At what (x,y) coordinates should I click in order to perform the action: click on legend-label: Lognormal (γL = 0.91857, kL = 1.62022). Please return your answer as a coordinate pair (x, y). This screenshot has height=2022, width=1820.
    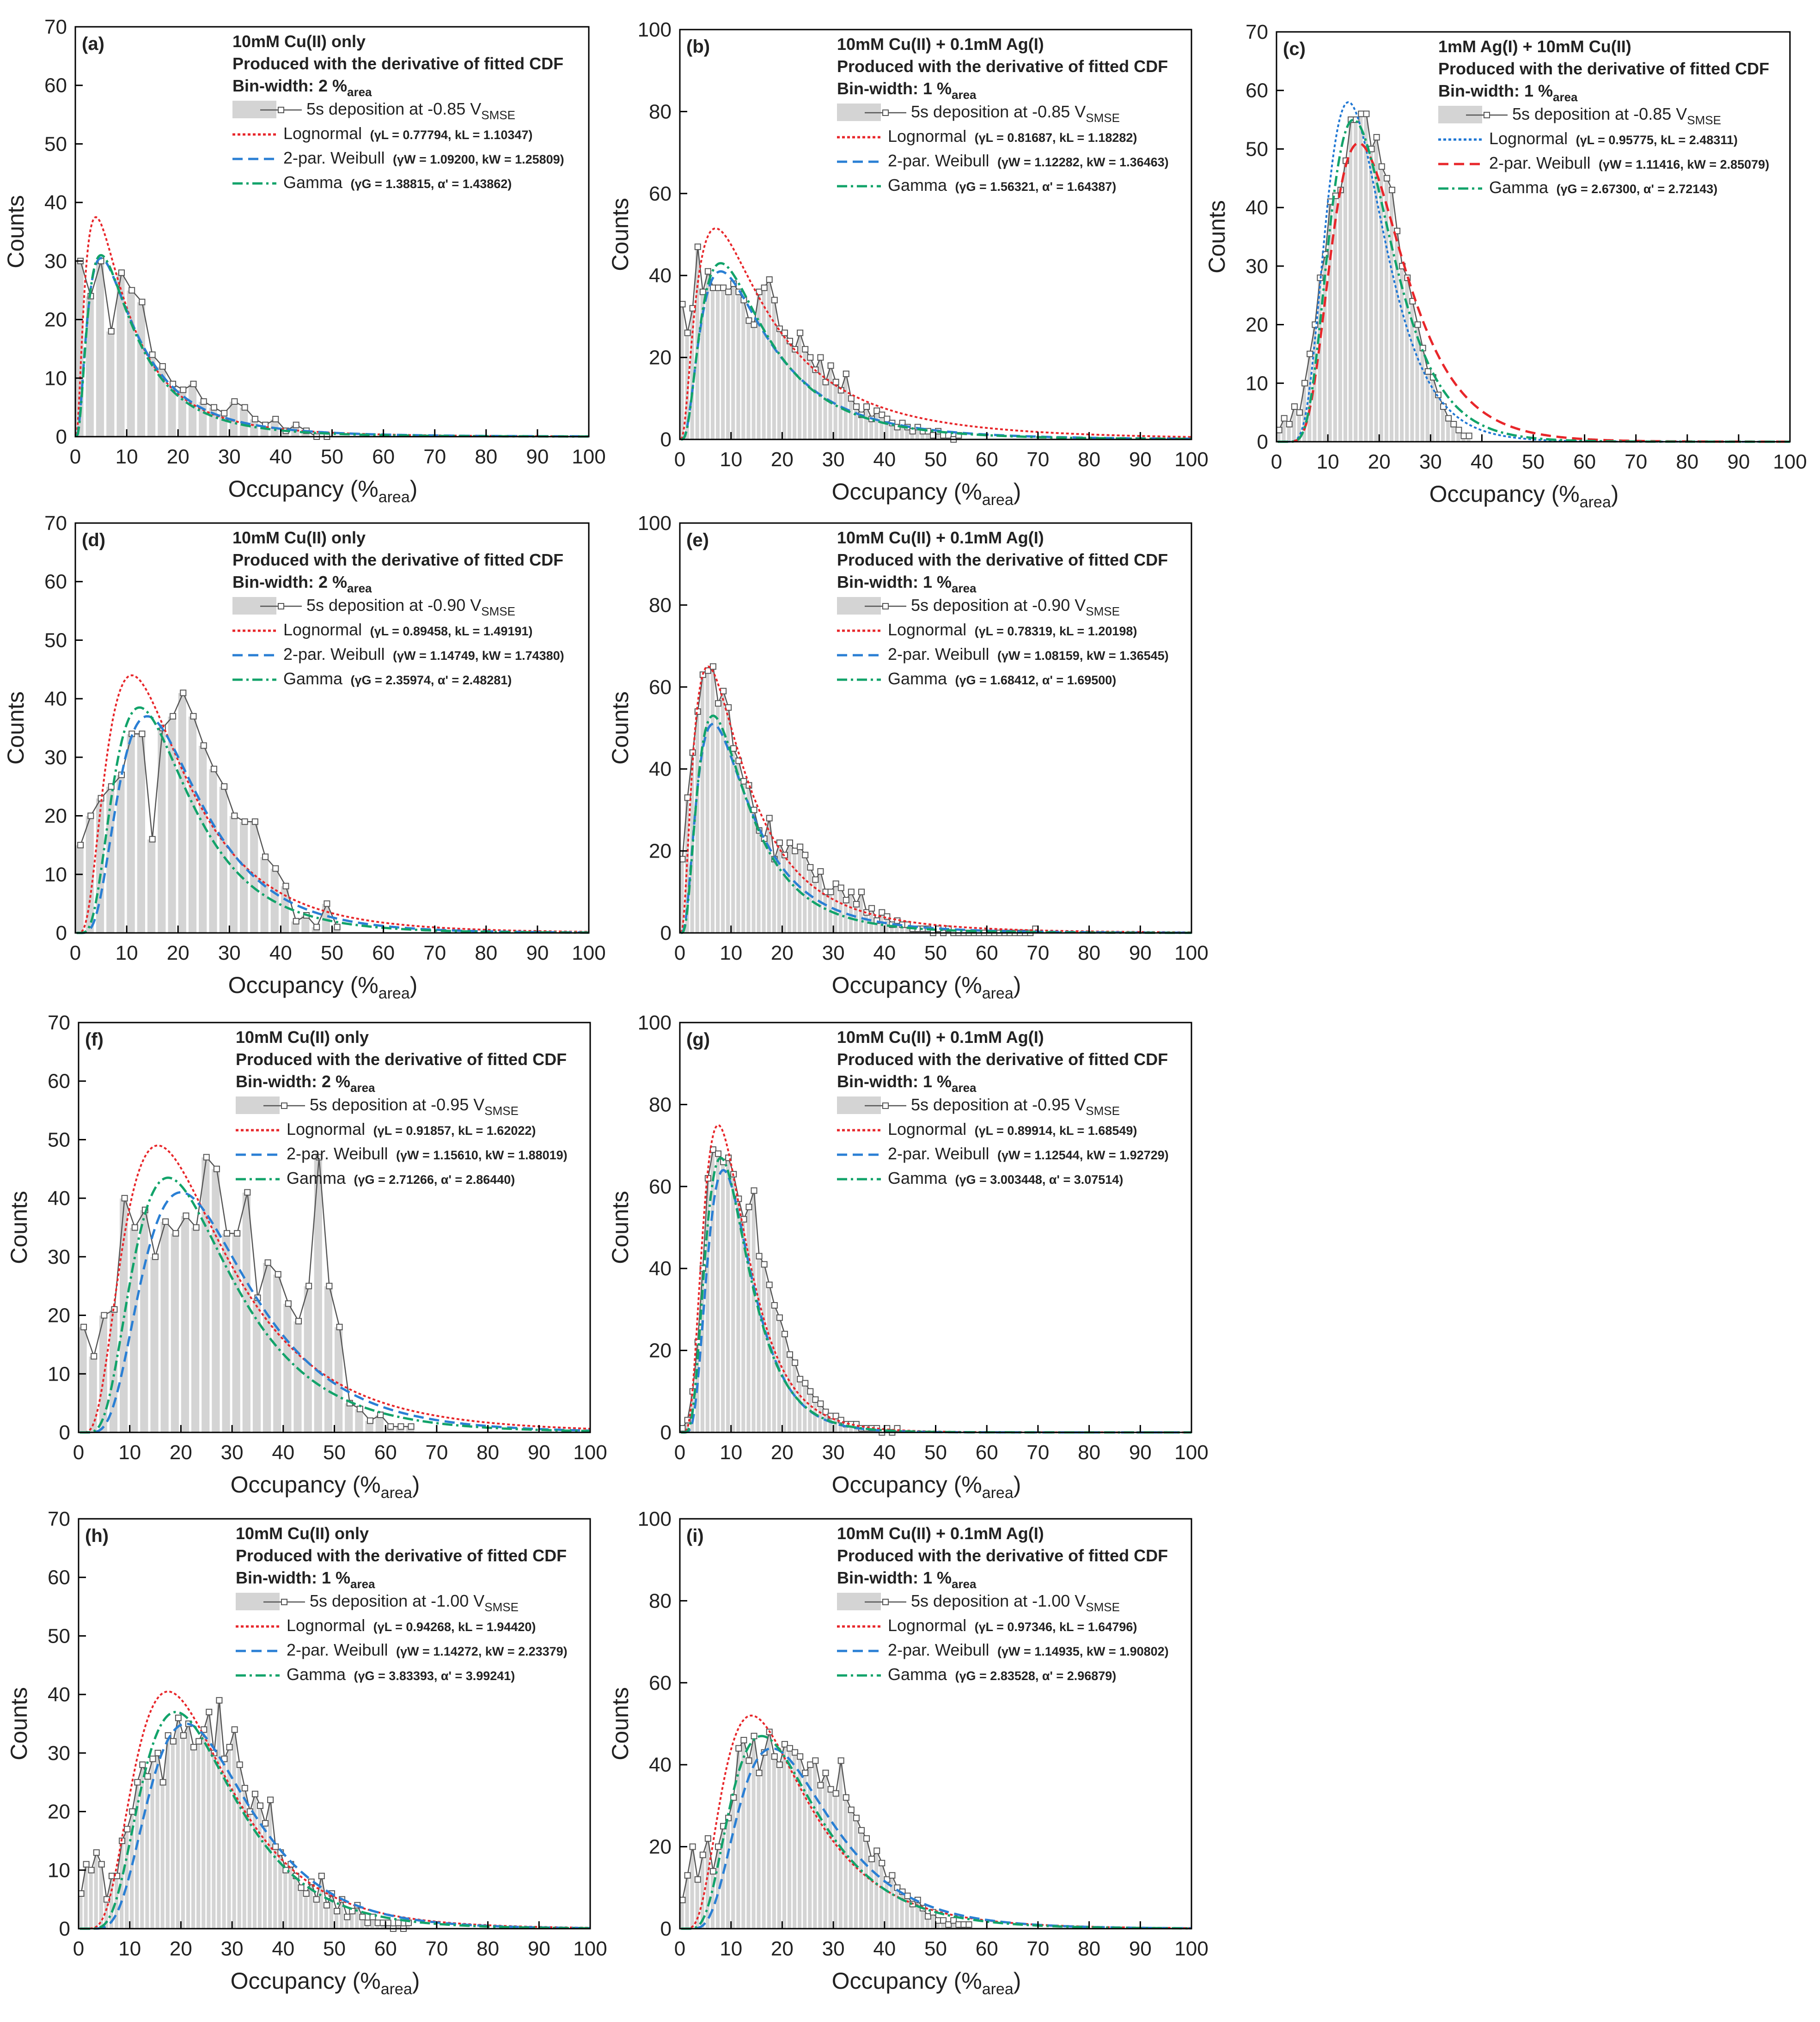
    Looking at the image, I should click on (411, 1129).